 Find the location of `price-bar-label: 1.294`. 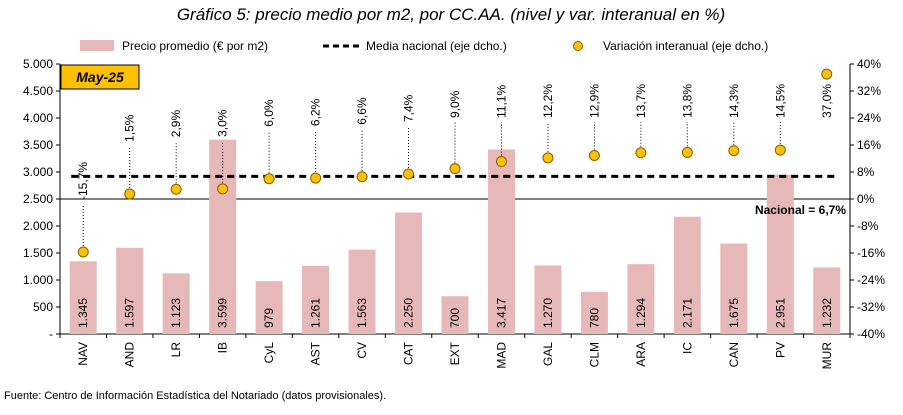

price-bar-label: 1.294 is located at coordinates (641, 313).